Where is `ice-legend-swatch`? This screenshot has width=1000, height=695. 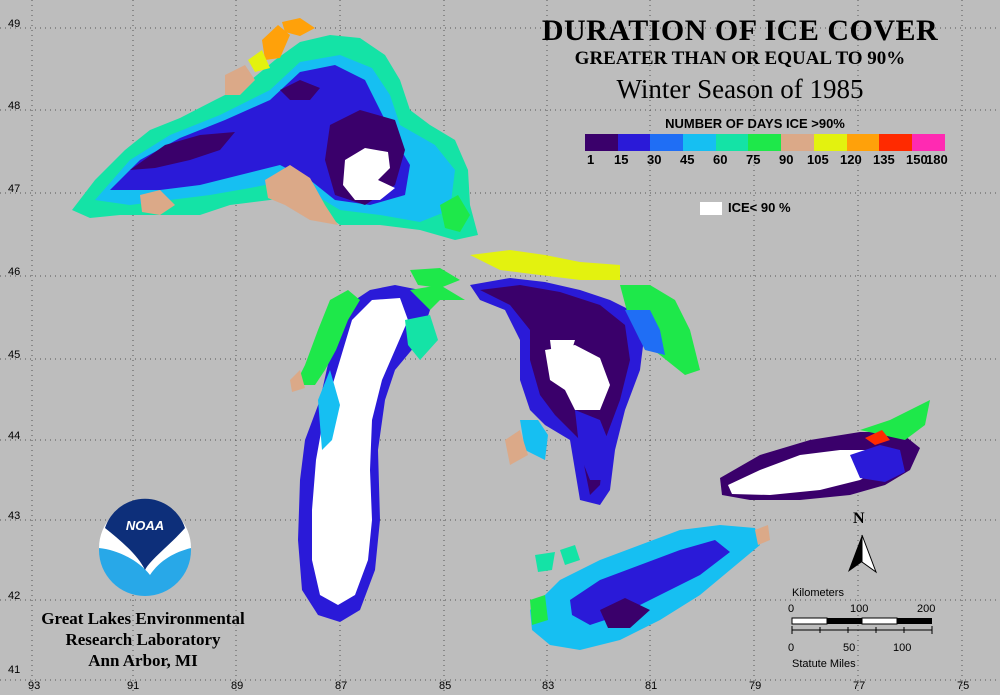 ice-legend-swatch is located at coordinates (711, 208).